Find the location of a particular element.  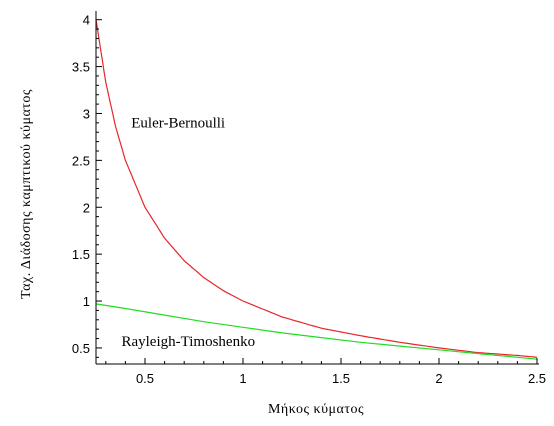

y-tick-label: 0.5 is located at coordinates (81, 348).